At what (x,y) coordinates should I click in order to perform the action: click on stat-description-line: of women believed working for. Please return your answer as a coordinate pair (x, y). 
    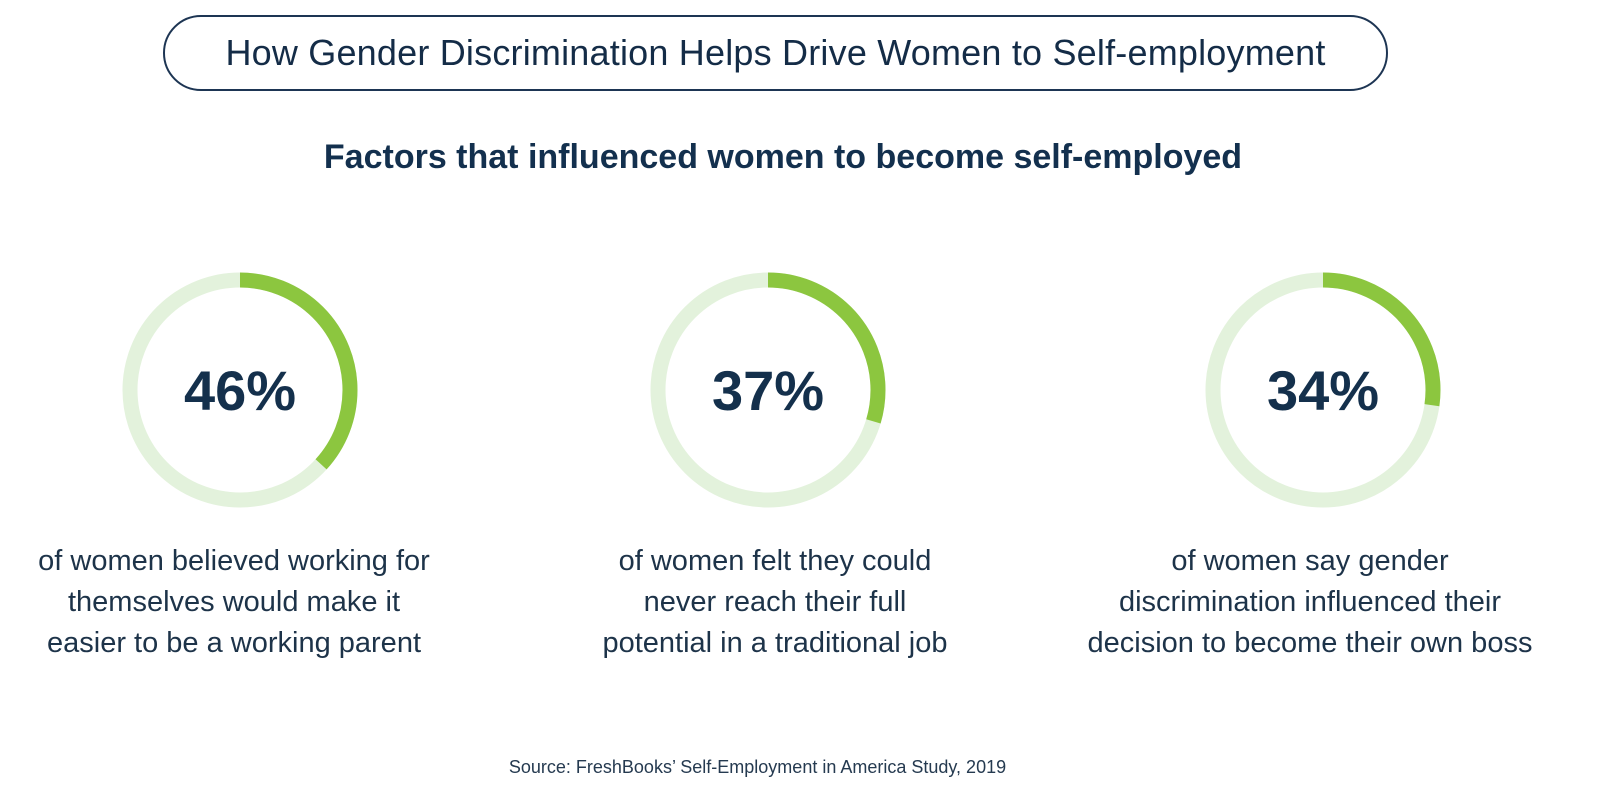
    Looking at the image, I should click on (234, 561).